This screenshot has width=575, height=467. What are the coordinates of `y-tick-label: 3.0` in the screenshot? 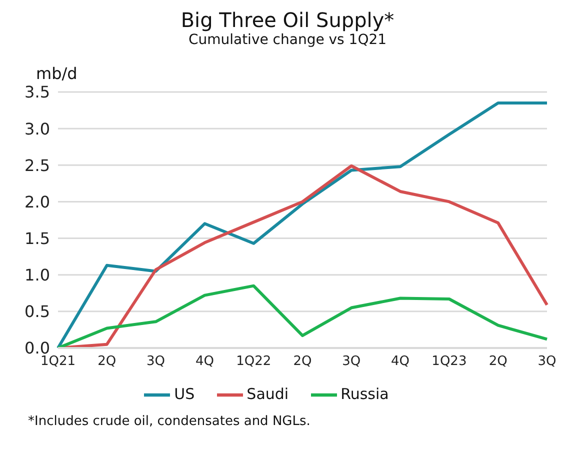 It's located at (37, 128).